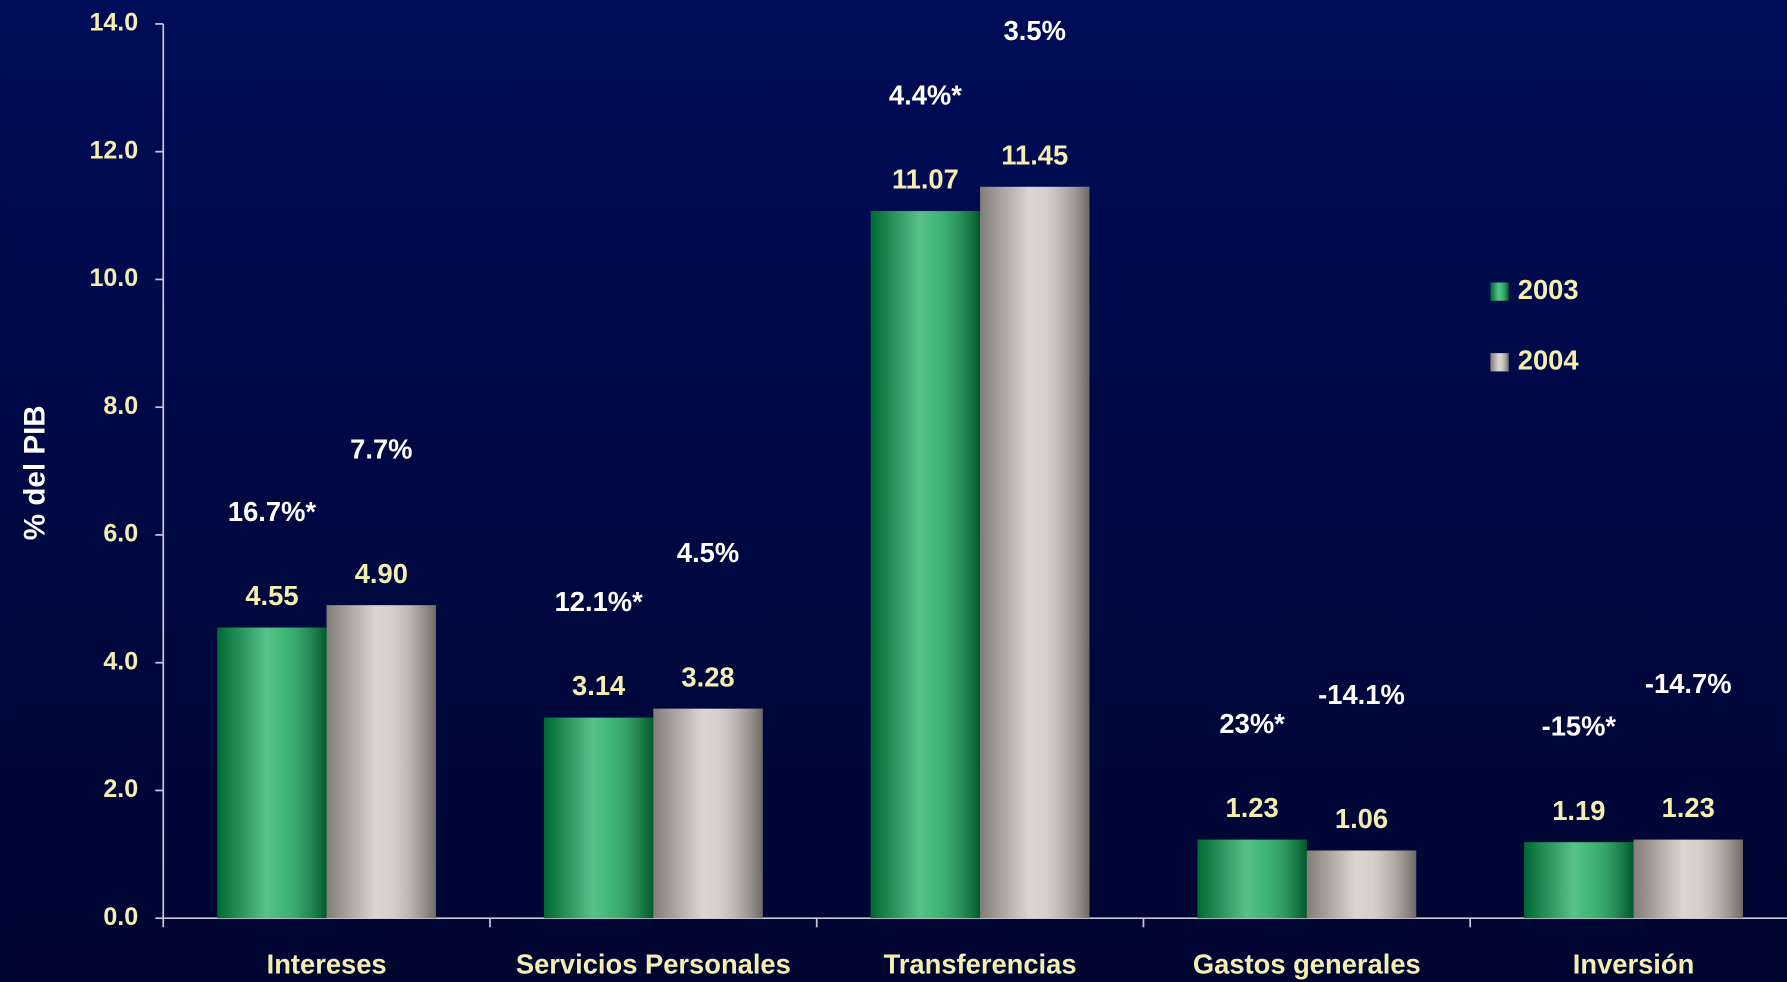 Image resolution: width=1787 pixels, height=982 pixels. What do you see at coordinates (925, 179) in the screenshot?
I see `value-label: 11.07` at bounding box center [925, 179].